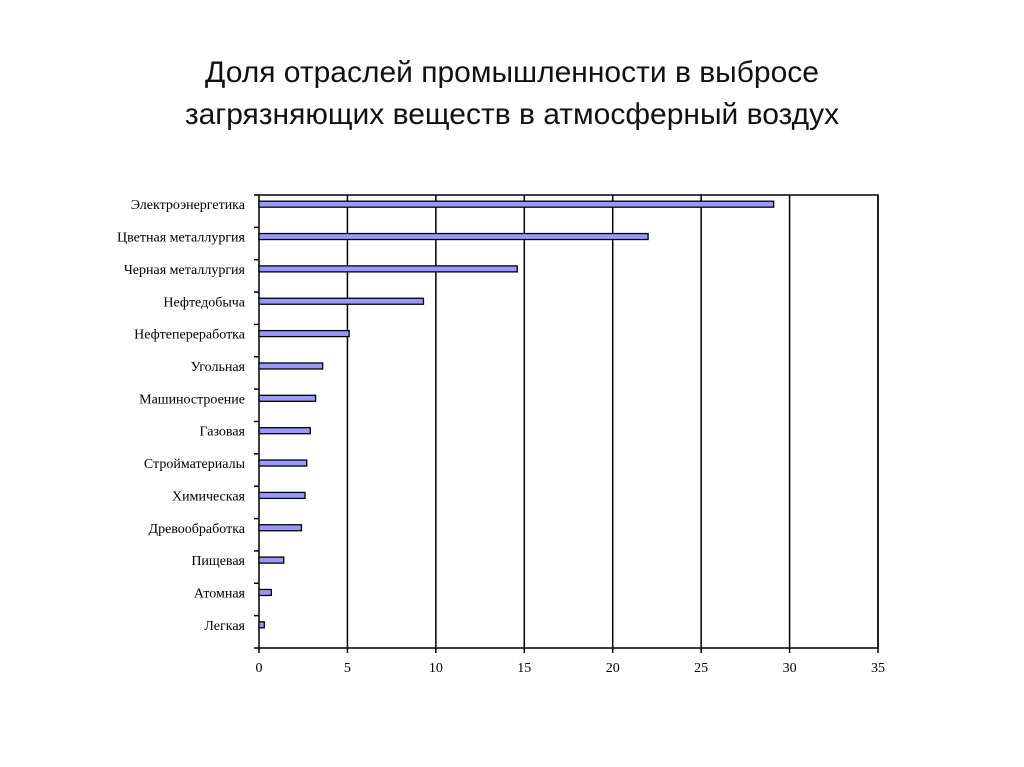 Image resolution: width=1024 pixels, height=767 pixels. Describe the element at coordinates (259, 668) in the screenshot. I see `x-tick-label: 0` at that location.